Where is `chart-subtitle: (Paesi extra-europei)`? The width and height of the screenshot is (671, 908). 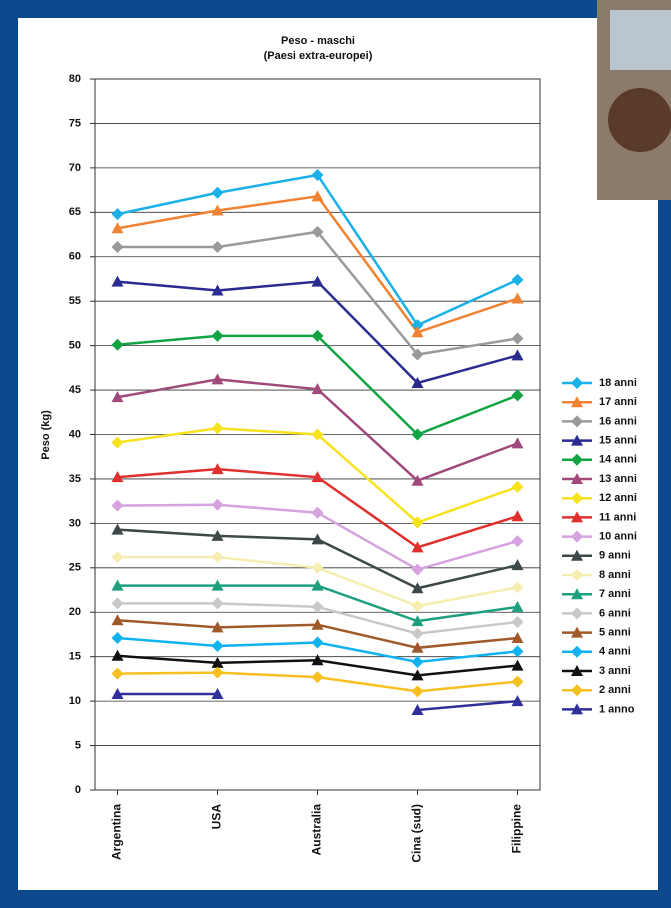 chart-subtitle: (Paesi extra-europei) is located at coordinates (318, 56).